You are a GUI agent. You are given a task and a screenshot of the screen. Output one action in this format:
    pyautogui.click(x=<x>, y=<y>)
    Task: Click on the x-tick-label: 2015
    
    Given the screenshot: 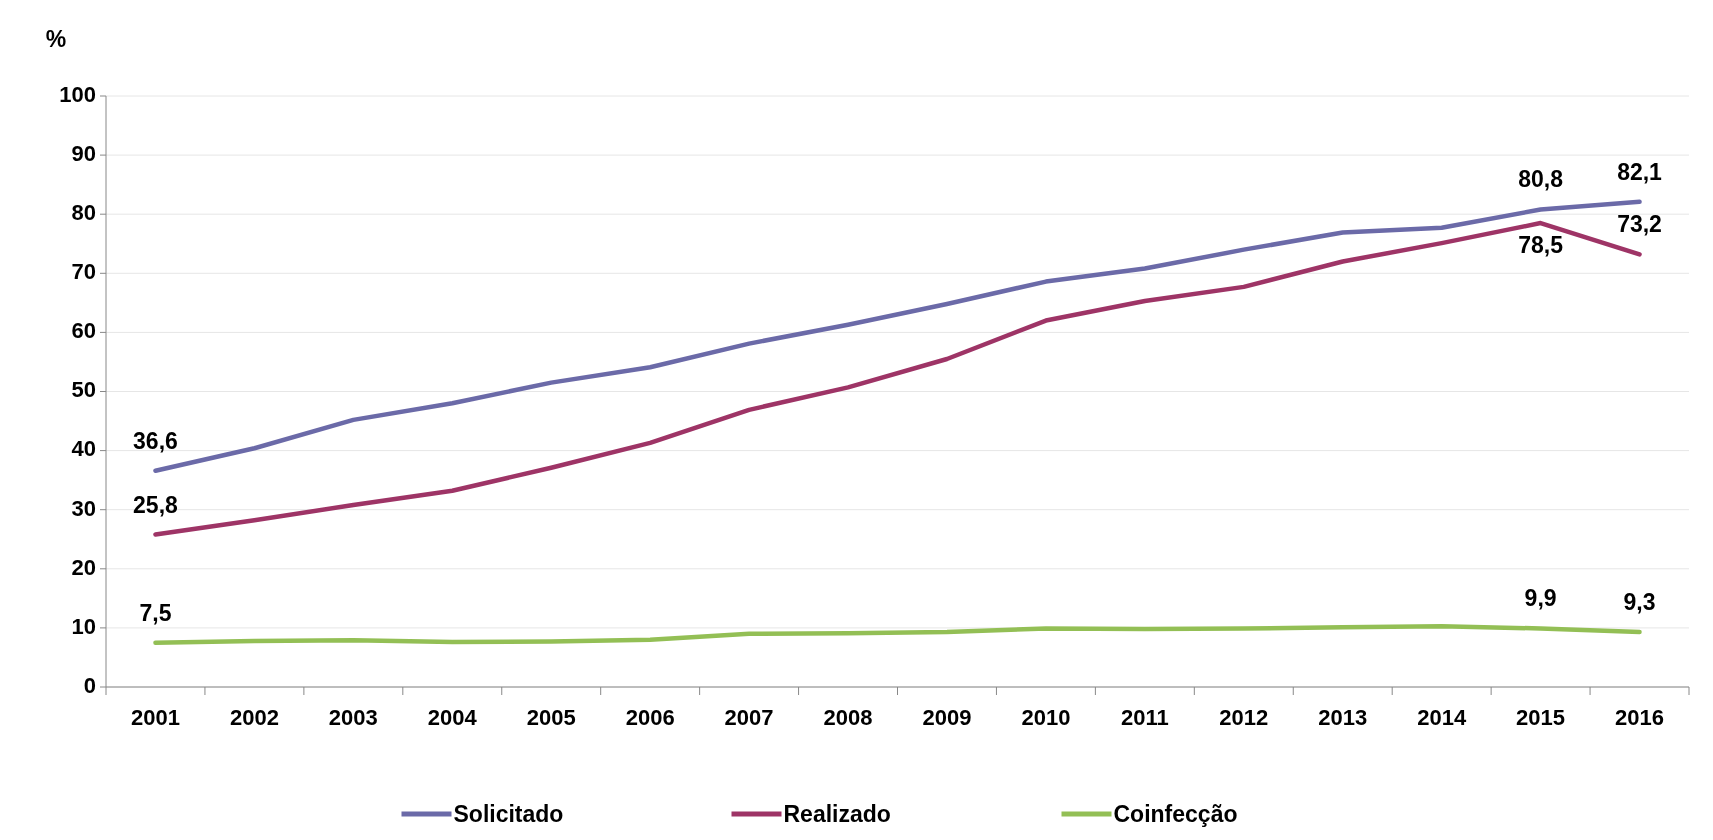 What is the action you would take?
    pyautogui.click(x=1541, y=717)
    